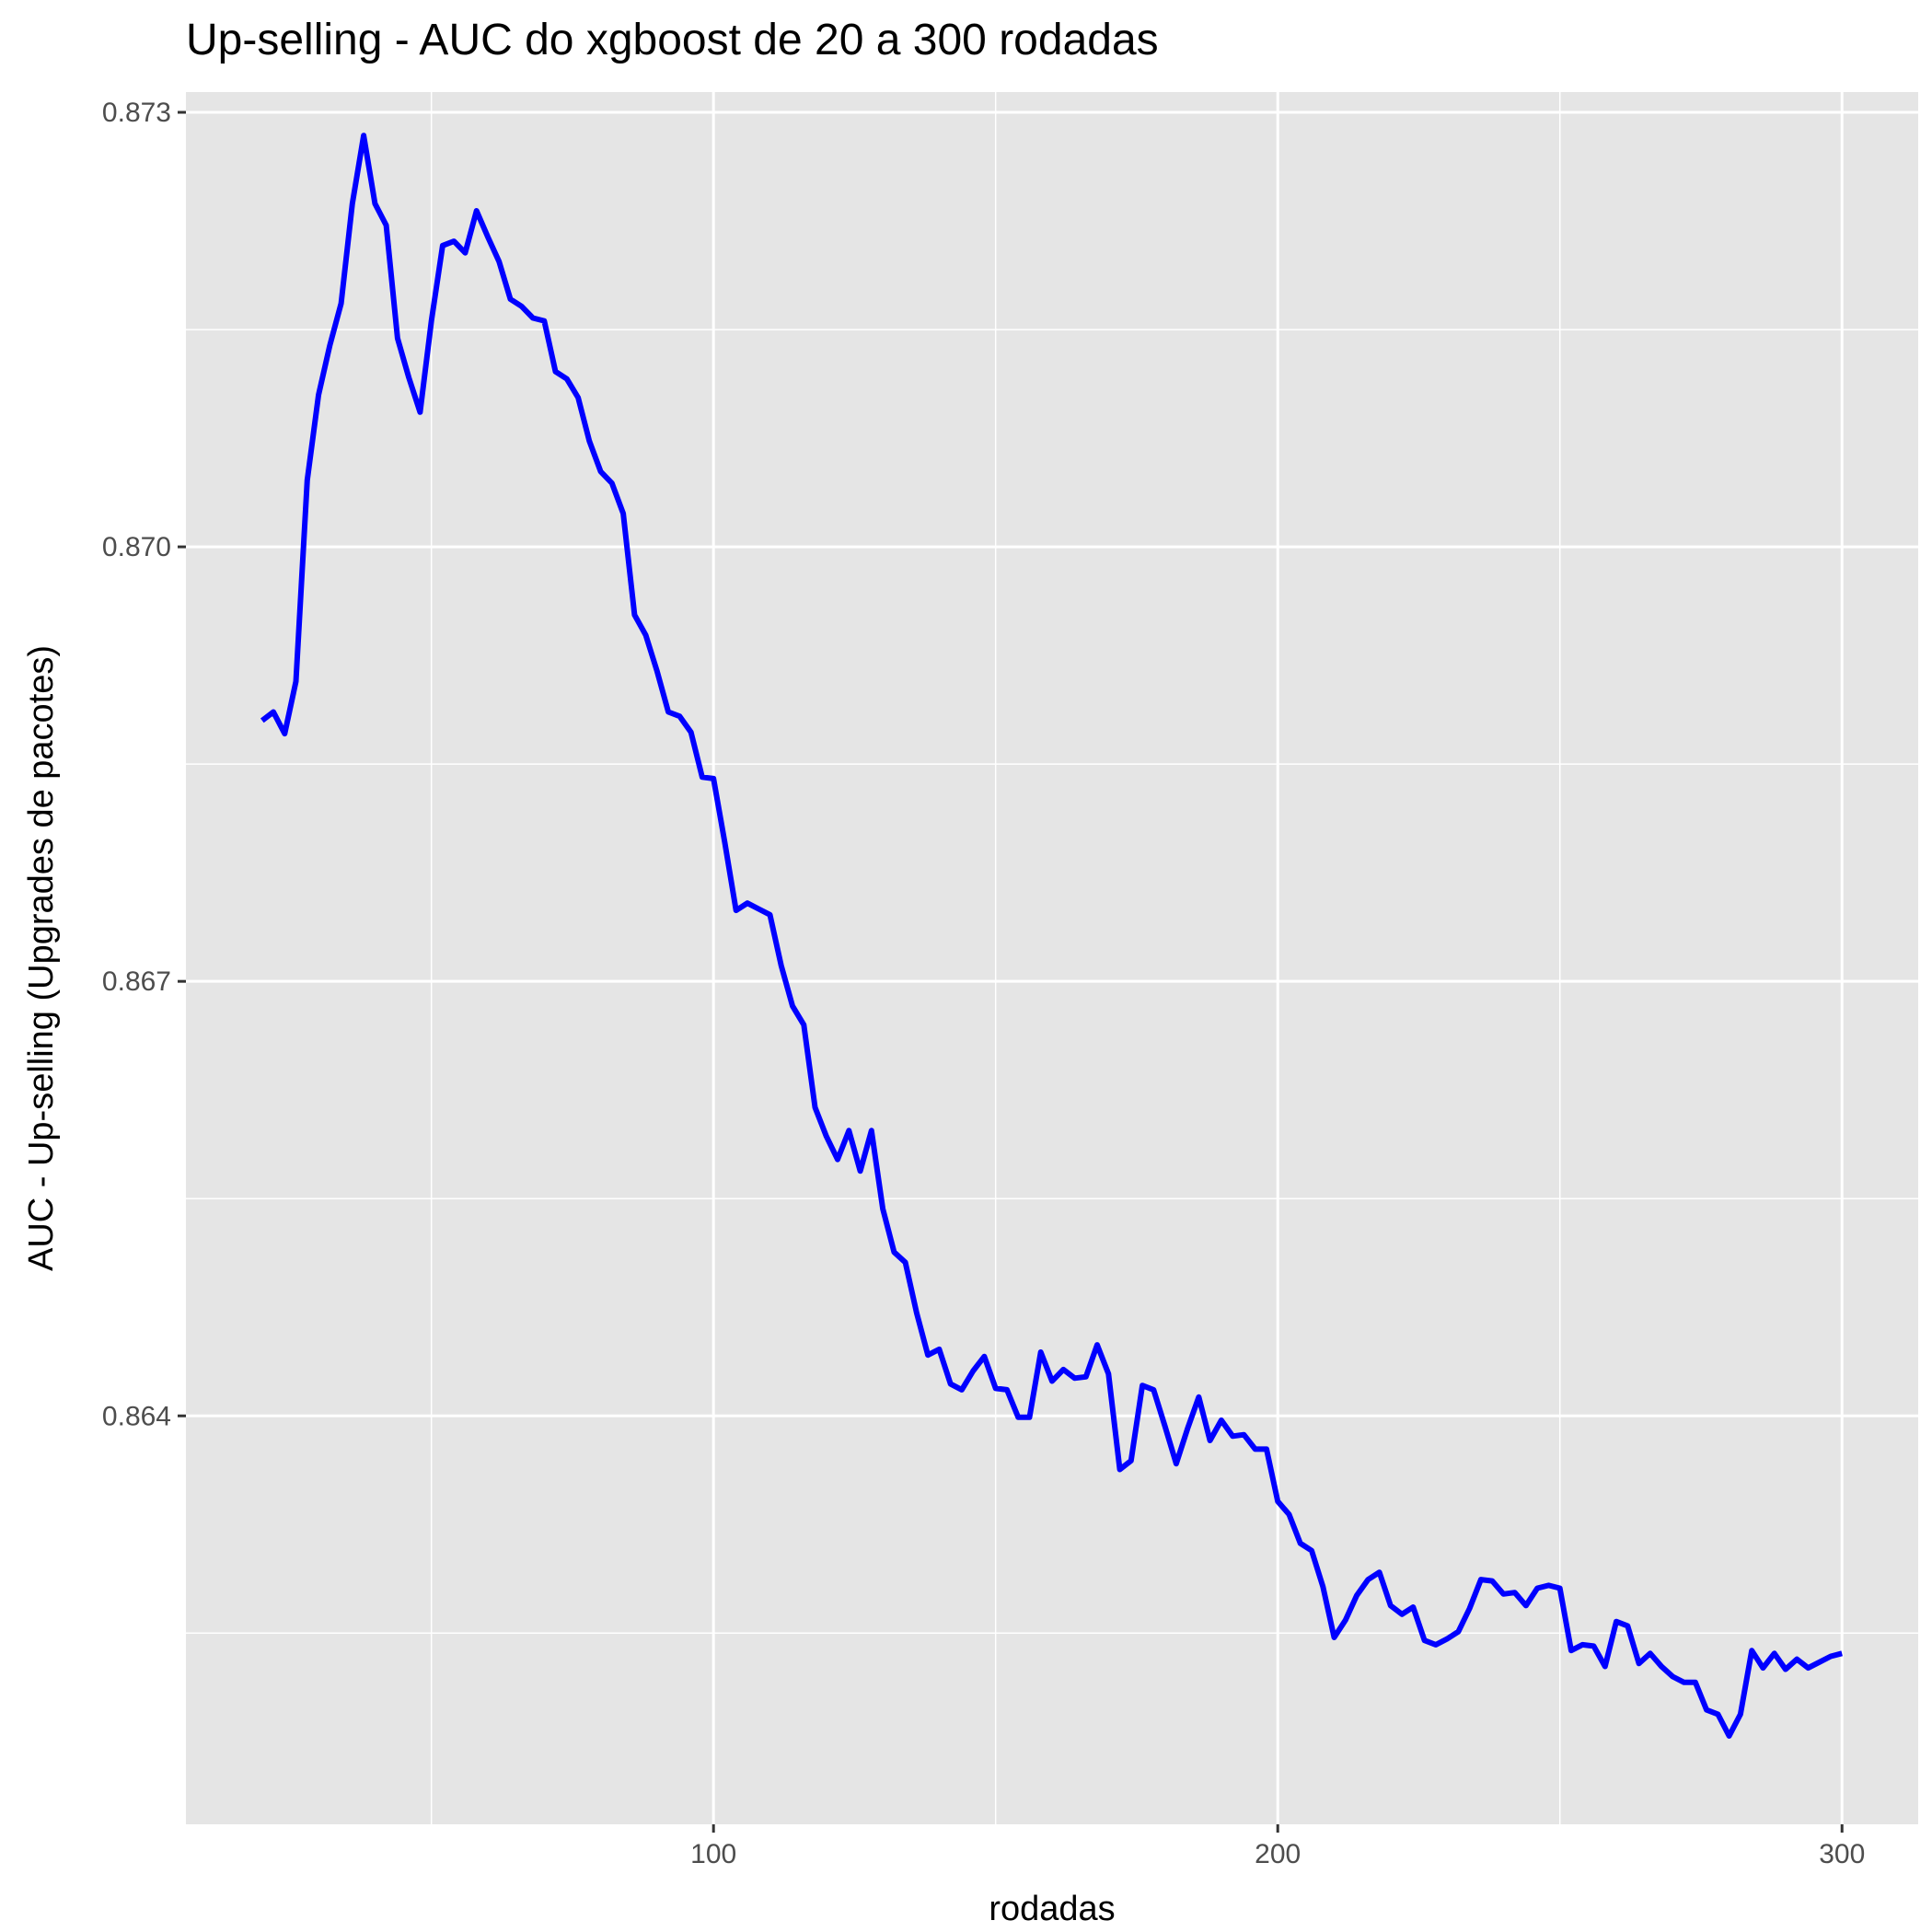 Image resolution: width=1932 pixels, height=1932 pixels. Describe the element at coordinates (137, 982) in the screenshot. I see `y-tick-label: 0.867` at that location.